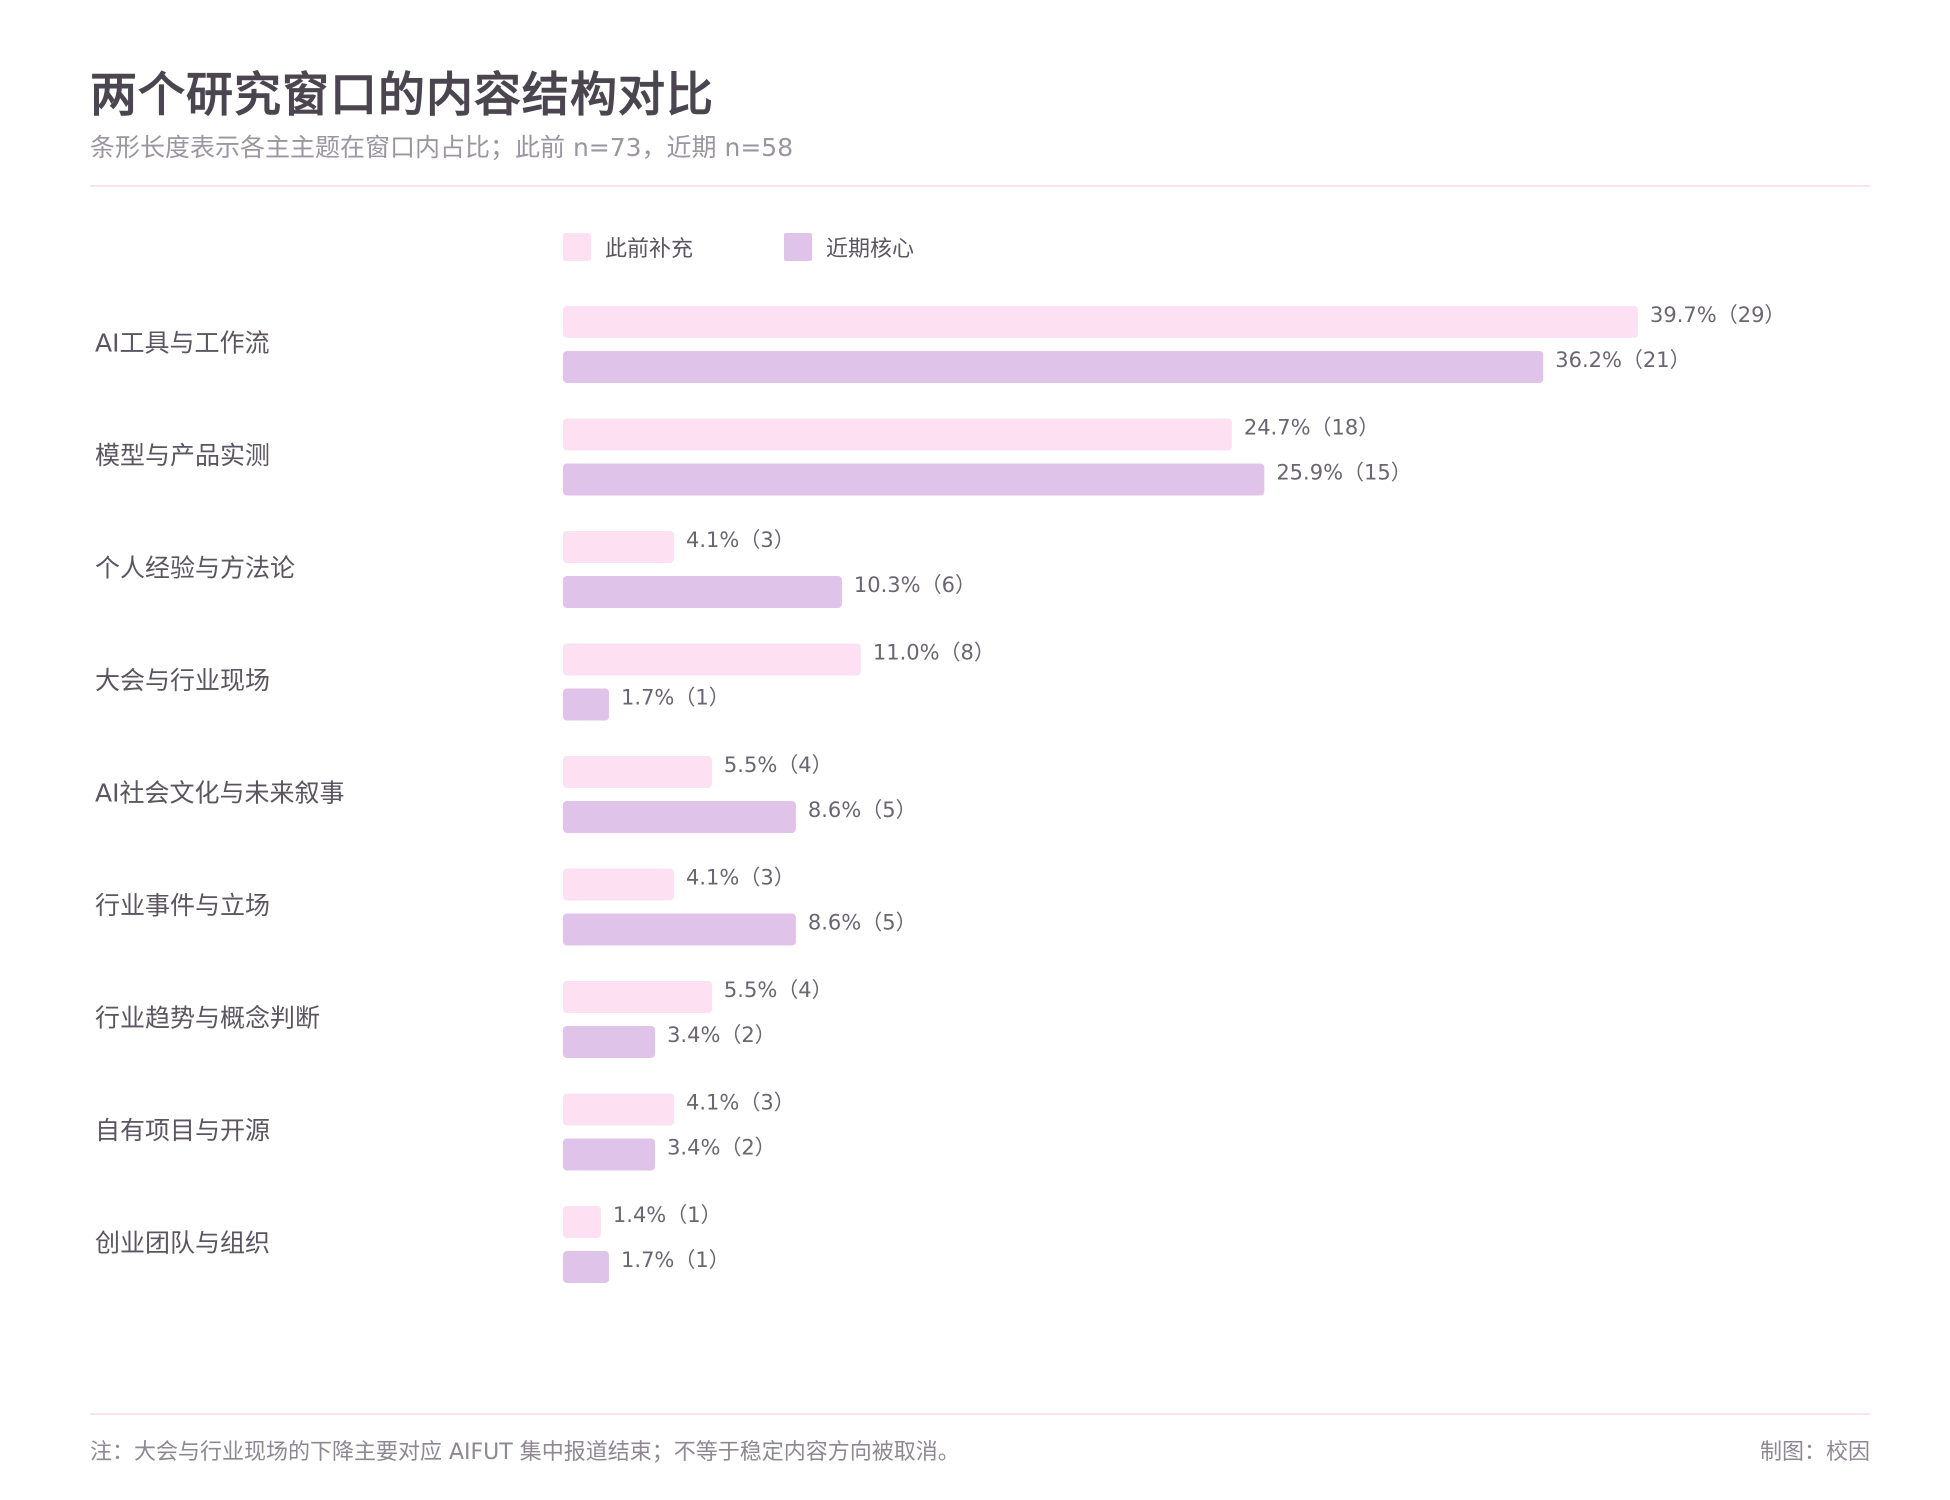 The width and height of the screenshot is (1950, 1500). What do you see at coordinates (577, 247) in the screenshot?
I see `legend-previous-swatch` at bounding box center [577, 247].